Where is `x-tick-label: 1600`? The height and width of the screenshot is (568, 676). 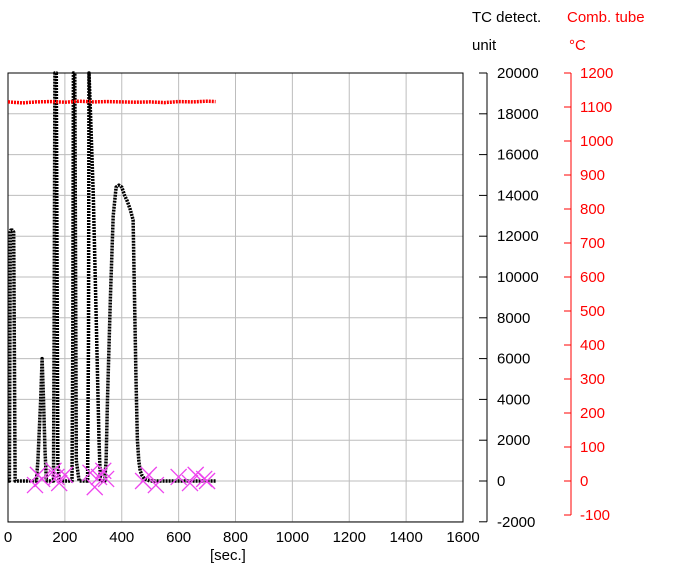
x-tick-label: 1600 is located at coordinates (462, 537).